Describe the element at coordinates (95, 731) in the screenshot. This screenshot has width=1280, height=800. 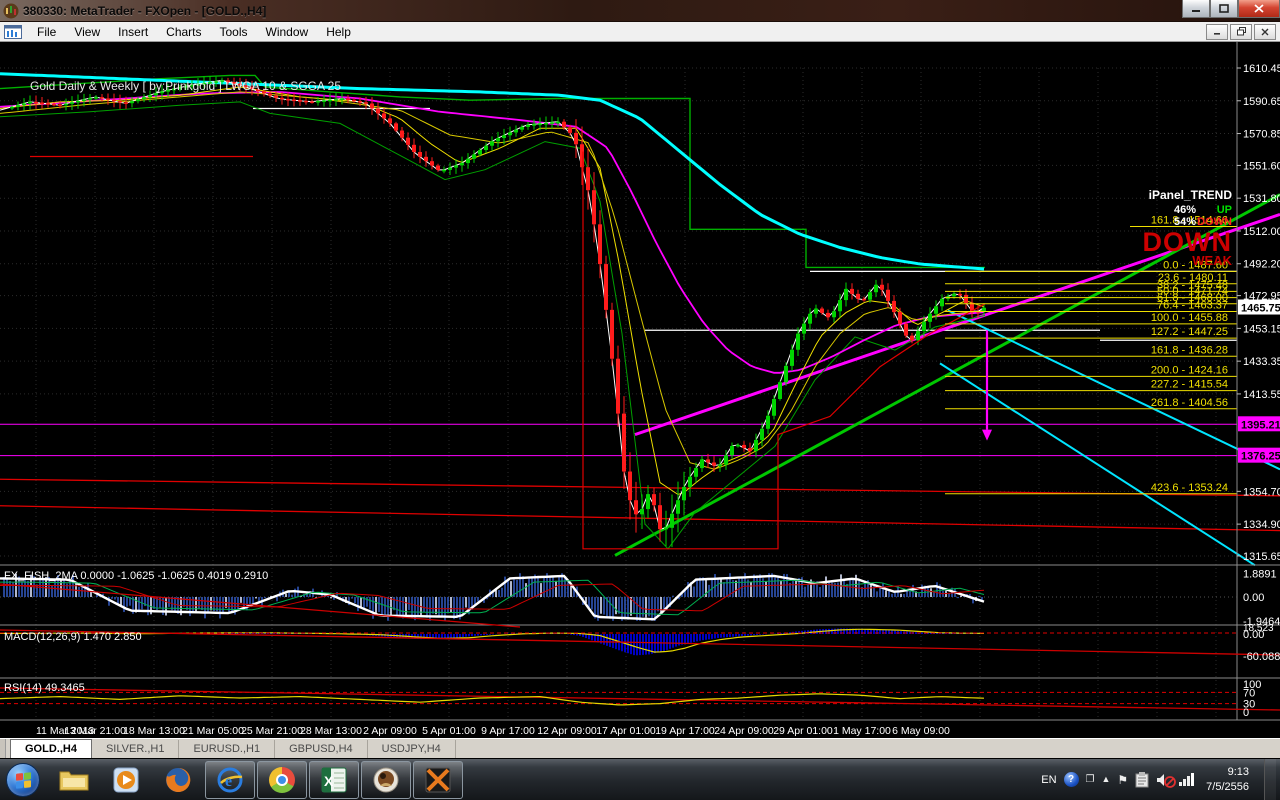
I see `svg-text: 13 Mar 21:00` at that location.